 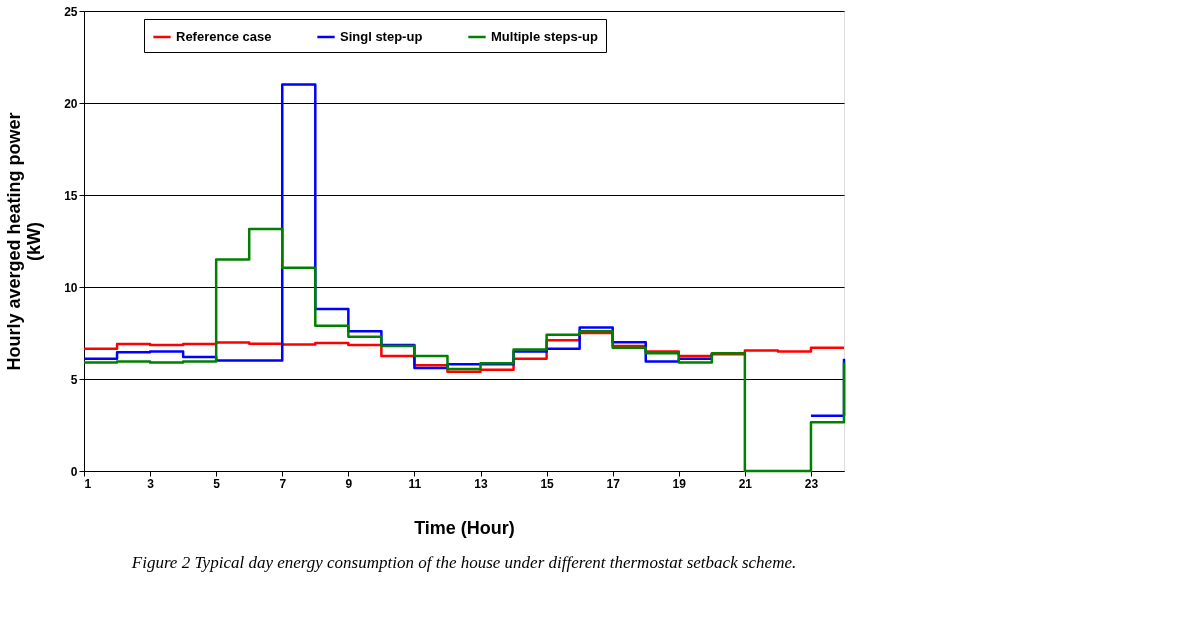 I want to click on x-tick-label: 15, so click(x=547, y=483).